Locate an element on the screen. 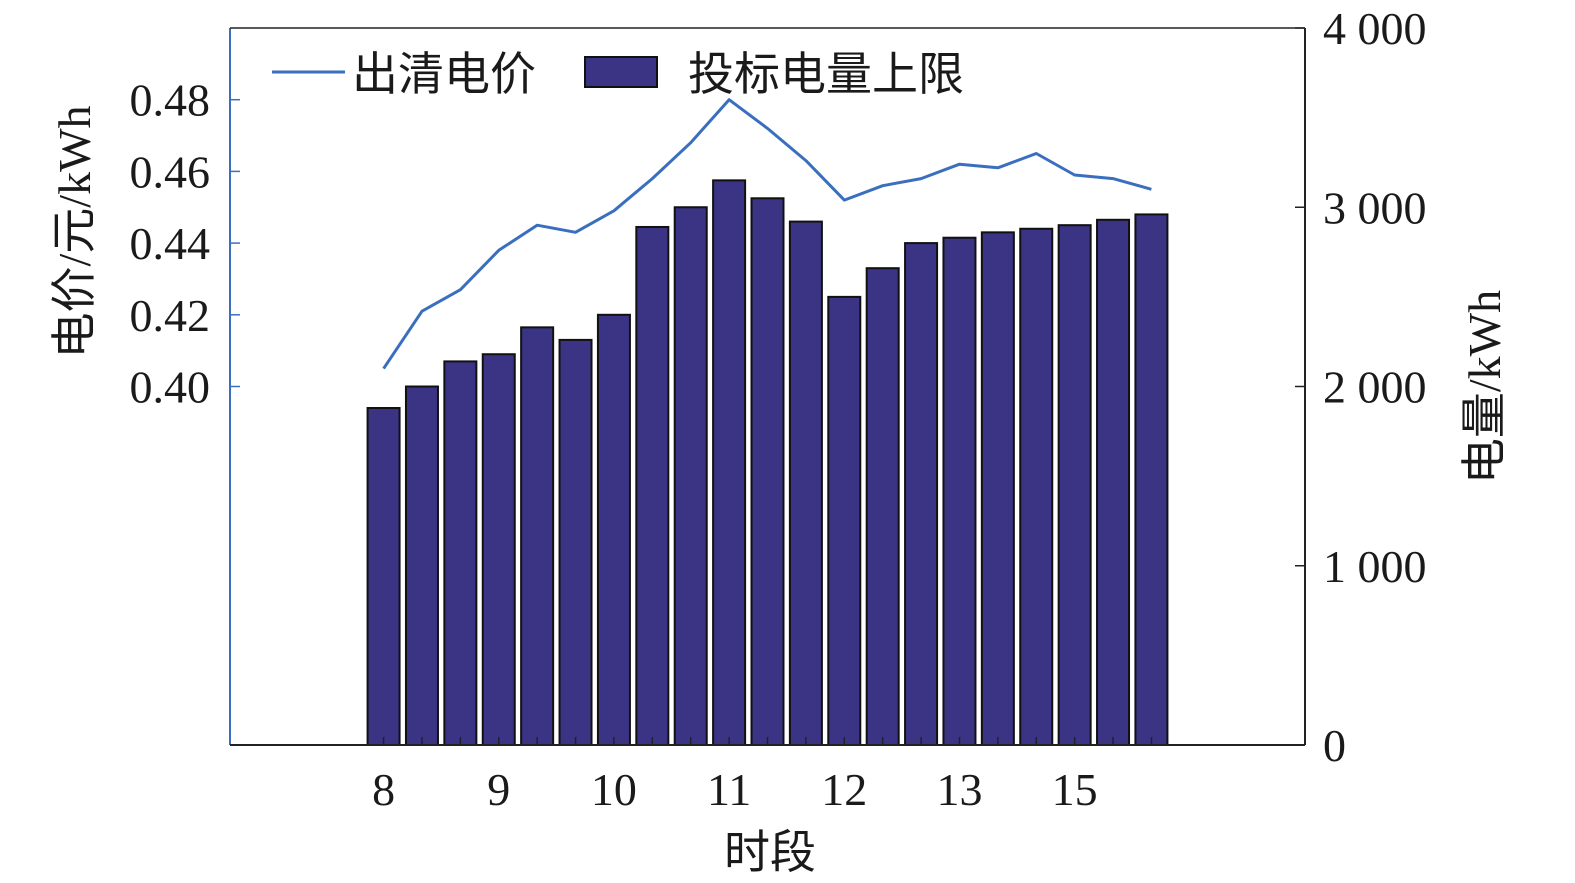  left-y-tick-label: 0.40 is located at coordinates (170, 387).